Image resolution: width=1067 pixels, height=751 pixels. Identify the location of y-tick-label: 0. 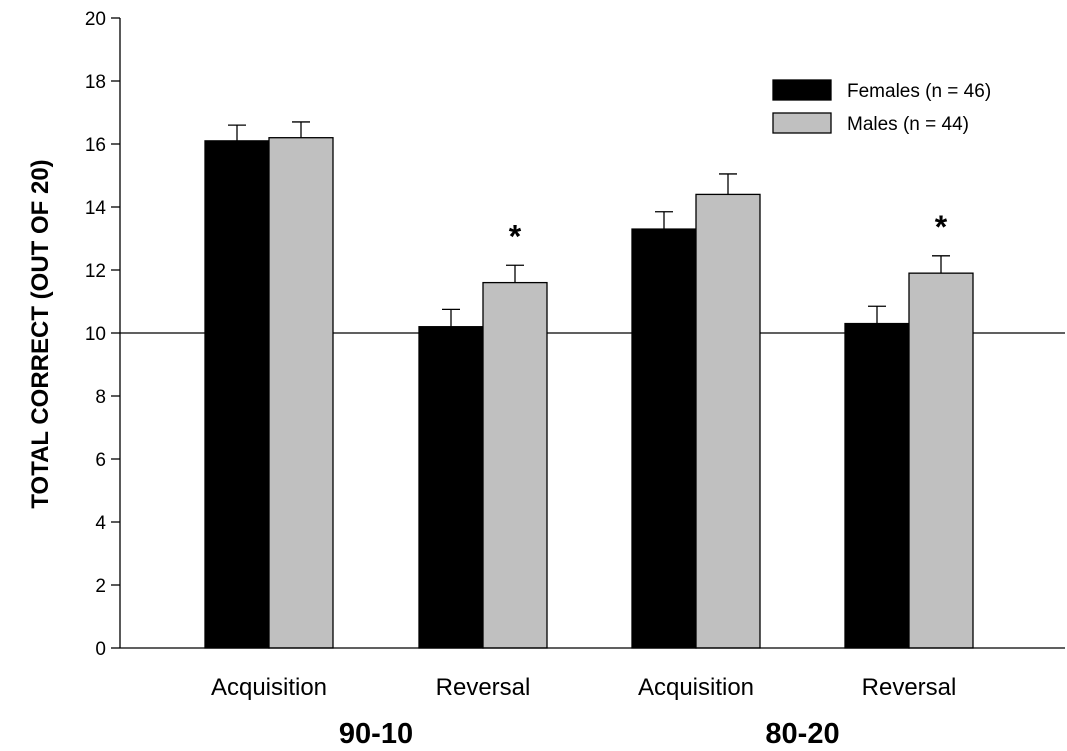
(100, 649).